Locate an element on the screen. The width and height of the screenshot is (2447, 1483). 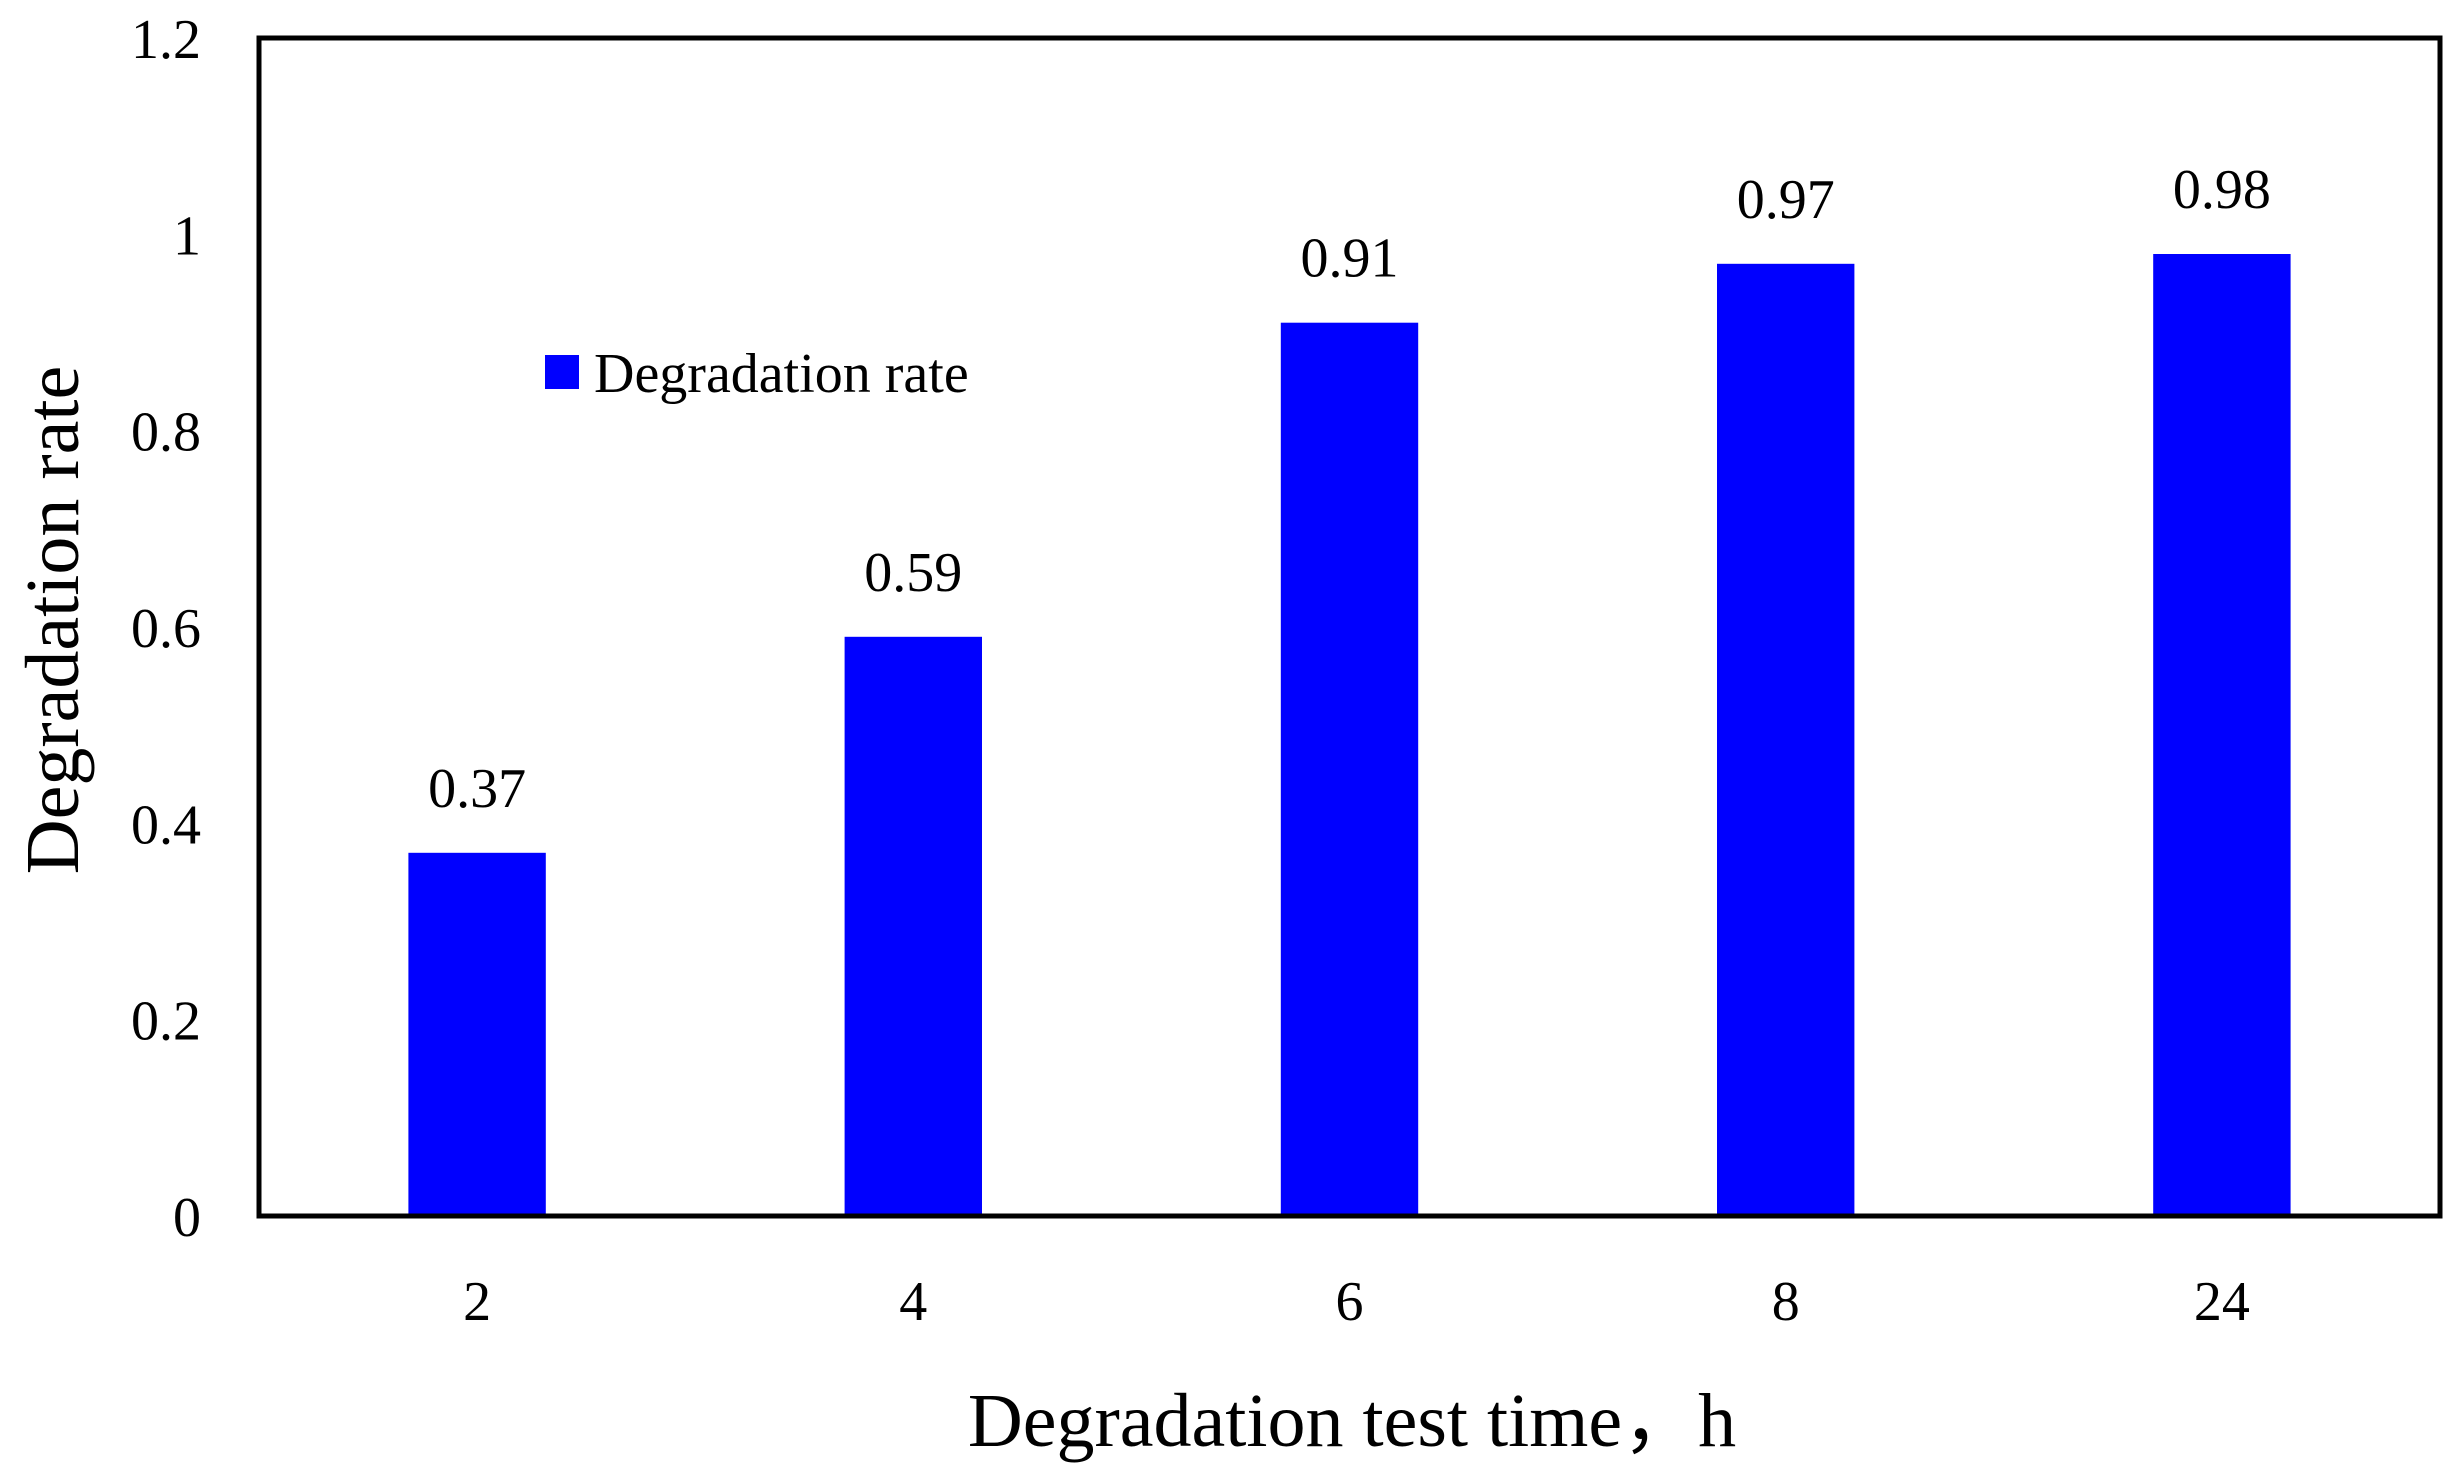
y-tick-label: 1.2 is located at coordinates (166, 40).